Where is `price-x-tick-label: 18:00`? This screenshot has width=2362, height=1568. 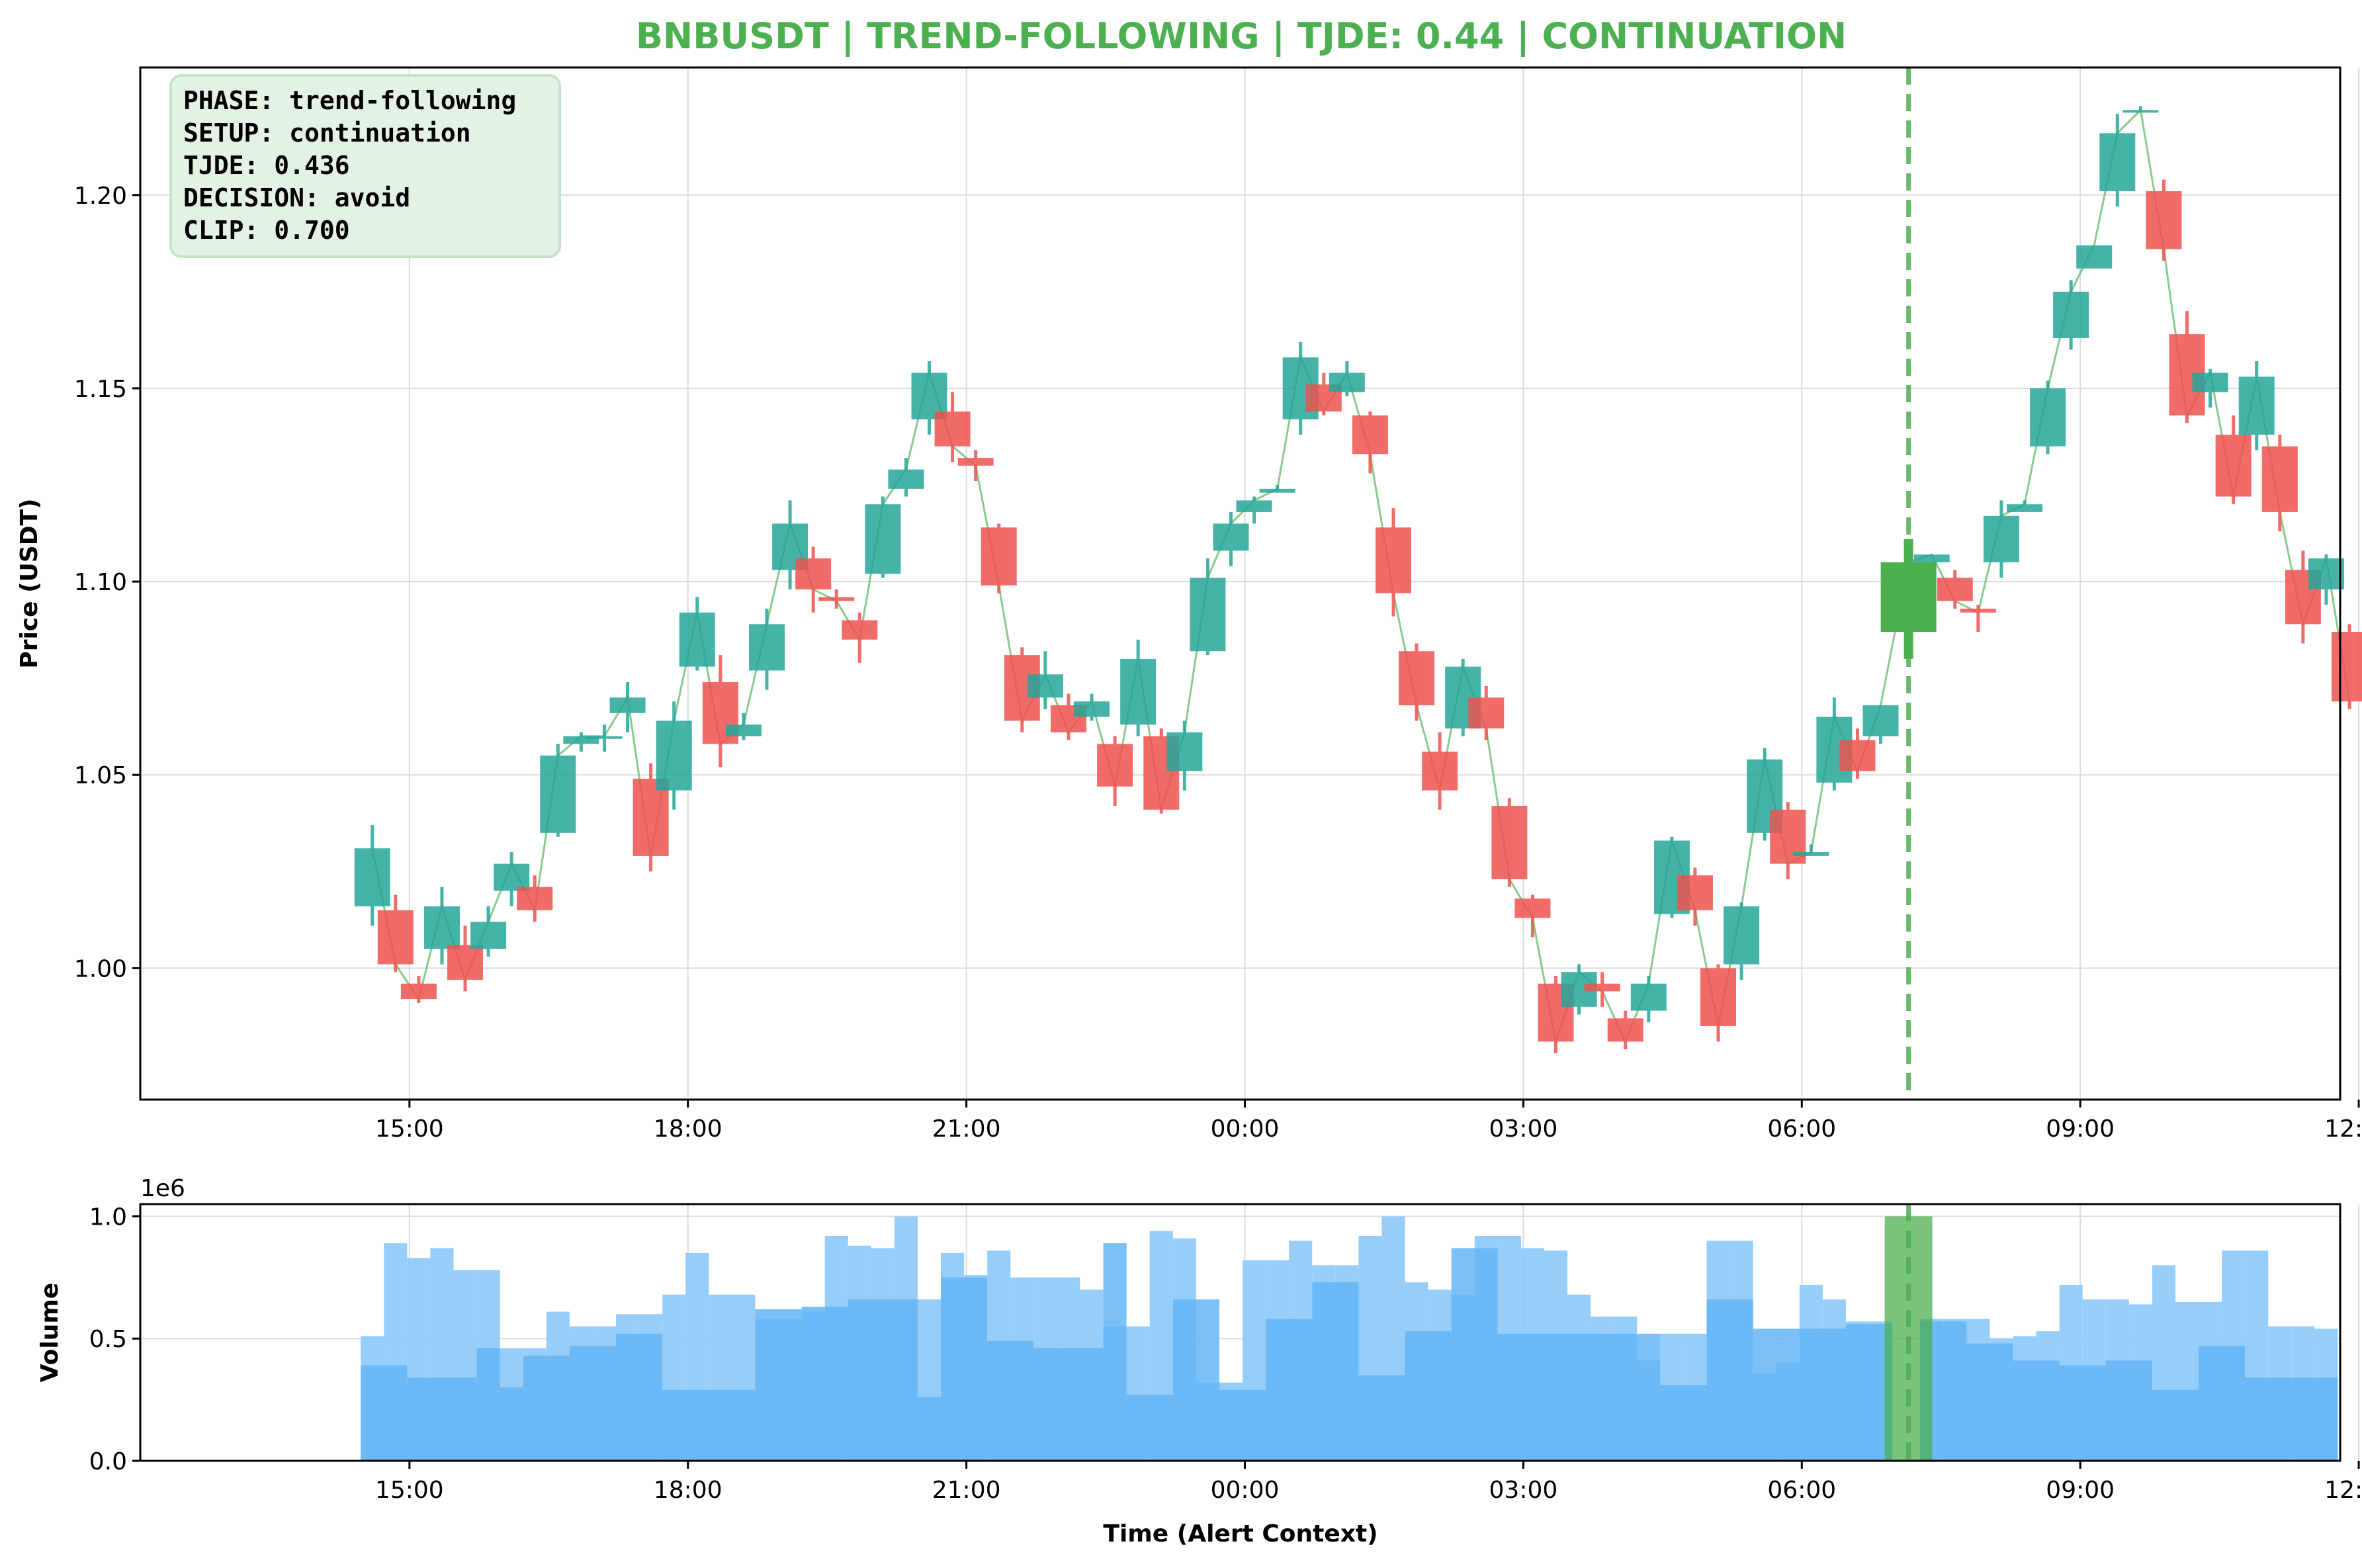 price-x-tick-label: 18:00 is located at coordinates (688, 1129).